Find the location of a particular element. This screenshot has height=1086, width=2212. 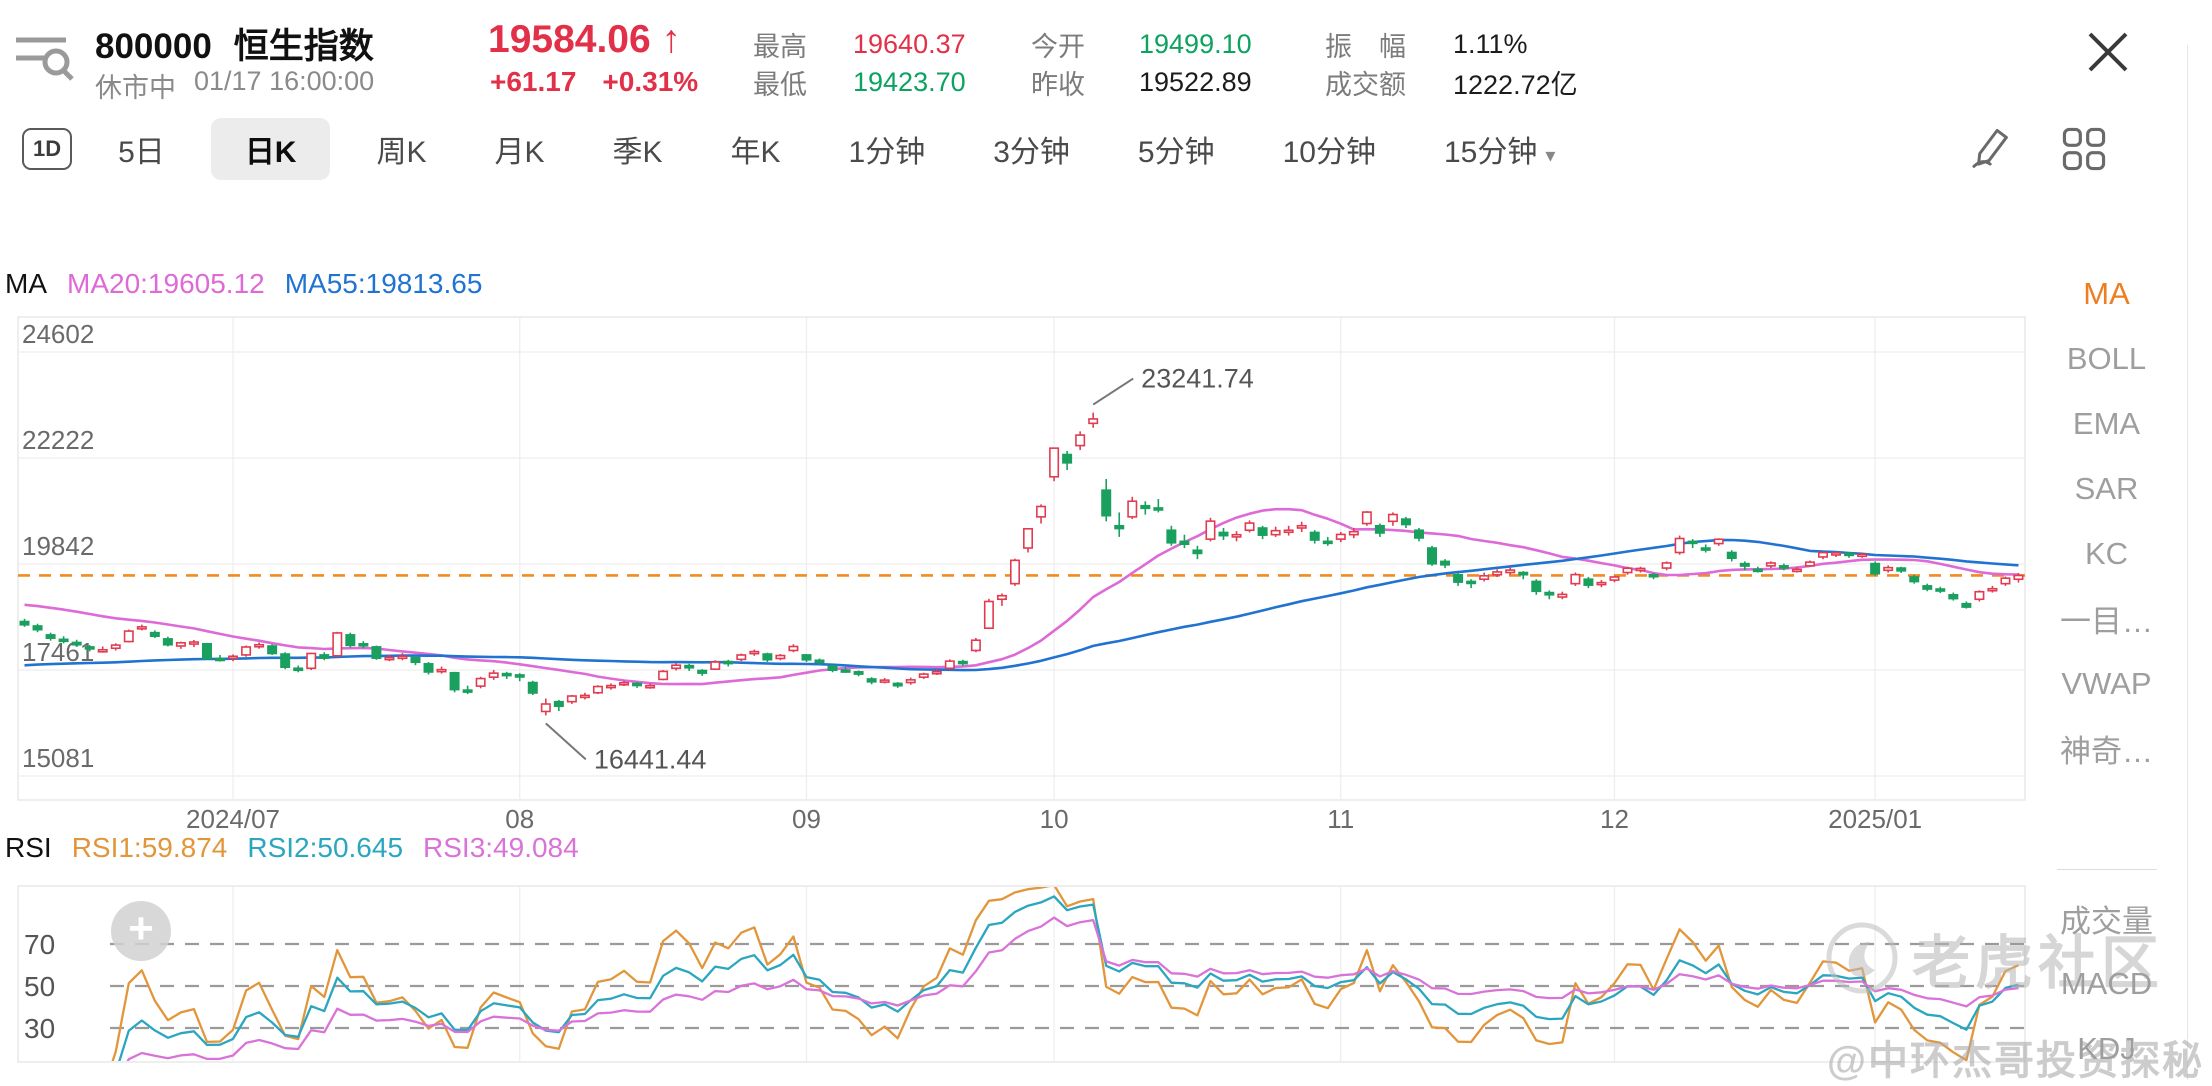

period-tabs: 1D 5日 日K 周K 月K 季K 年K 1分钟 3分钟 5分钟 10分钟 15分钟 ▾ is located at coordinates (1087, 149).